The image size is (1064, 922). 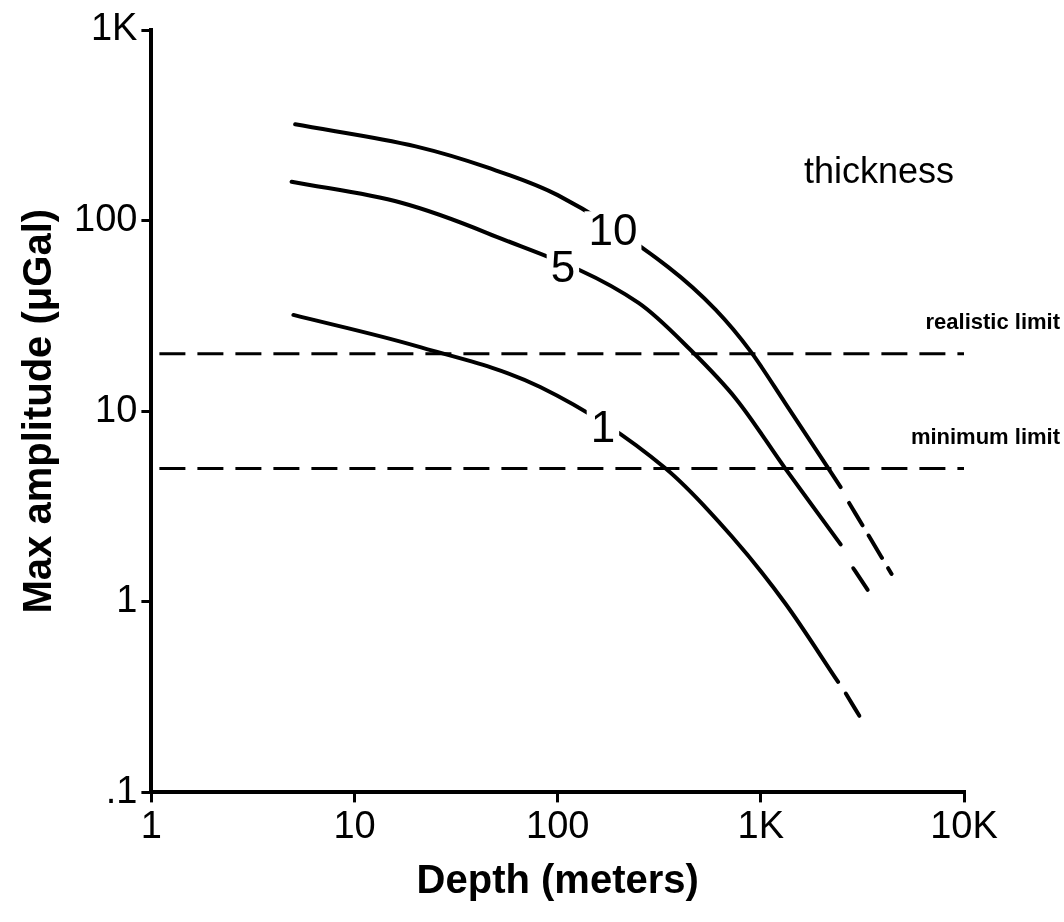 I want to click on y-tick-label: .1, so click(x=121, y=789).